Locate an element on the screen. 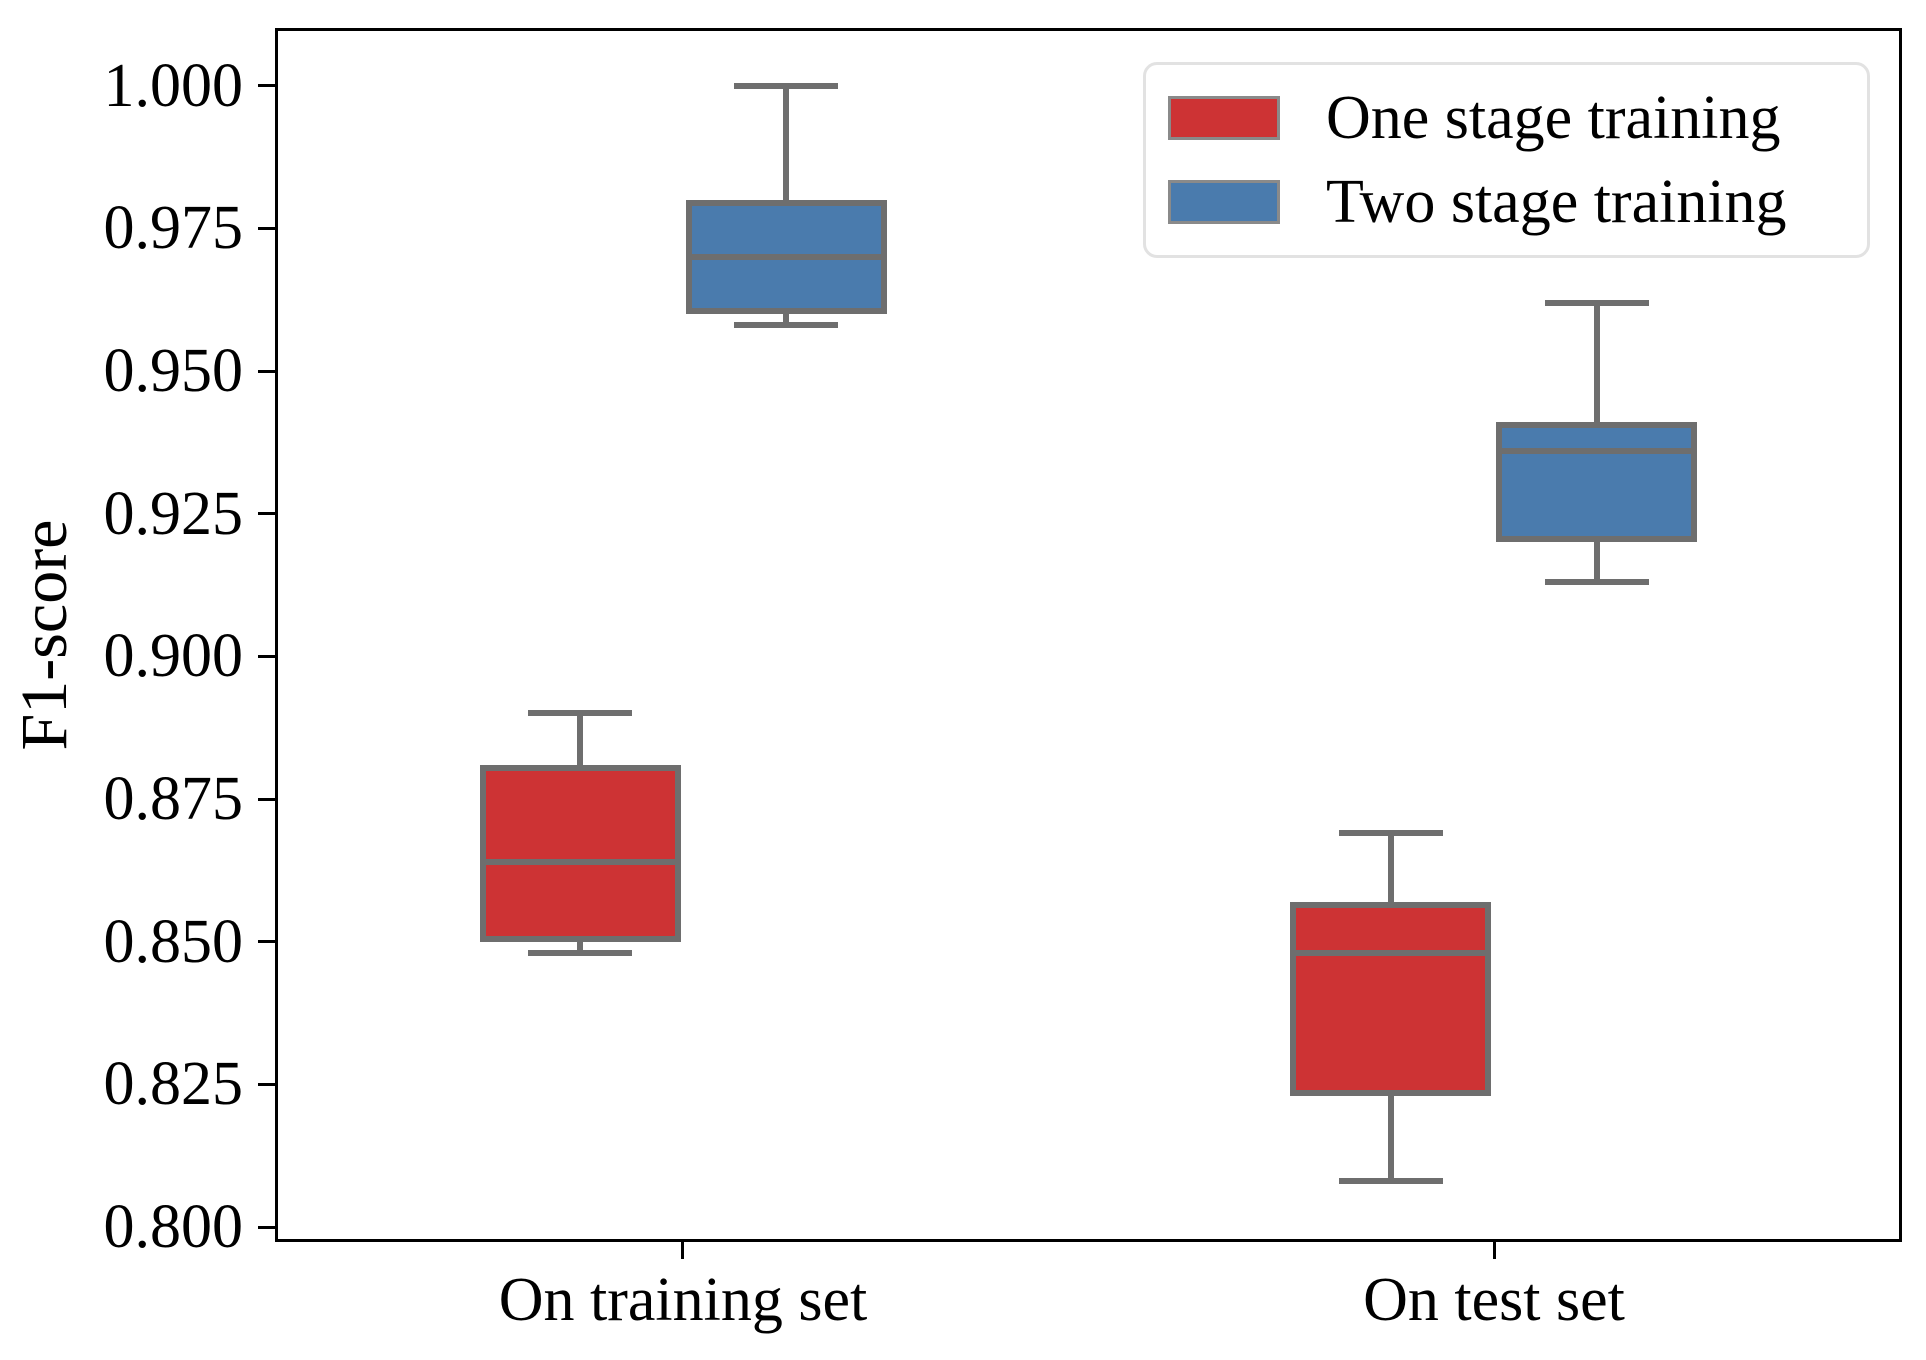  y-tick-label: 0.825 is located at coordinates (173, 1084).